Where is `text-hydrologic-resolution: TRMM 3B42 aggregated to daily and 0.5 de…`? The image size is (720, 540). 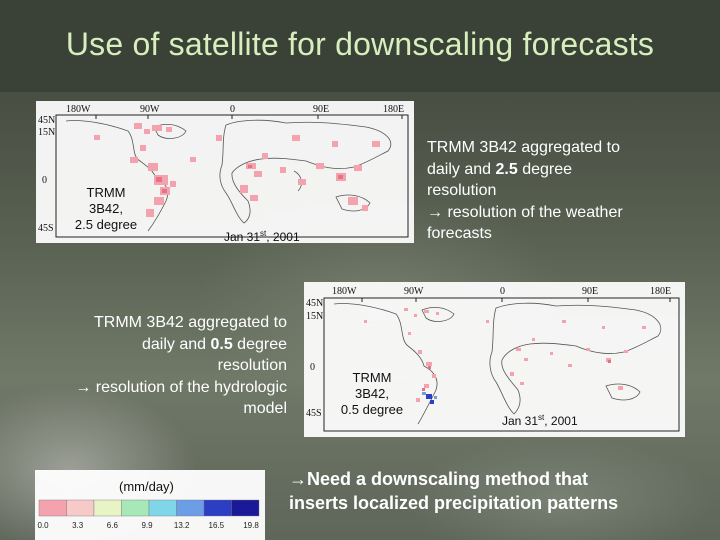
text-hydrologic-resolution: TRMM 3B42 aggregated to daily and 0.5 de… is located at coordinates (181, 365).